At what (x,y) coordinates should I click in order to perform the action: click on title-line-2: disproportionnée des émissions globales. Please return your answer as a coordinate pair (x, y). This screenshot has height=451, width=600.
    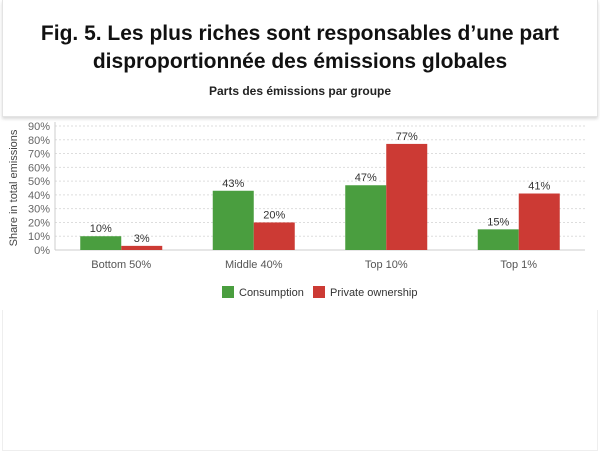
    Looking at the image, I should click on (300, 61).